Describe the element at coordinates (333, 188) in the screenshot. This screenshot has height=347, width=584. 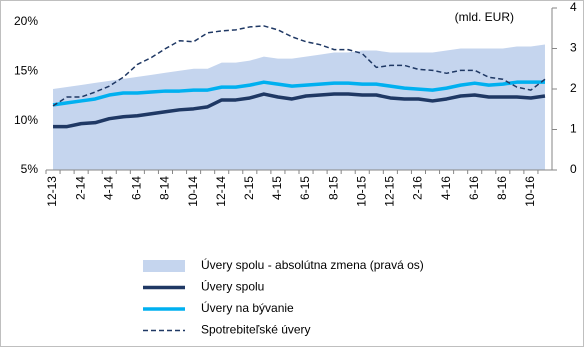
I see `x-tick-label: 8-15` at that location.